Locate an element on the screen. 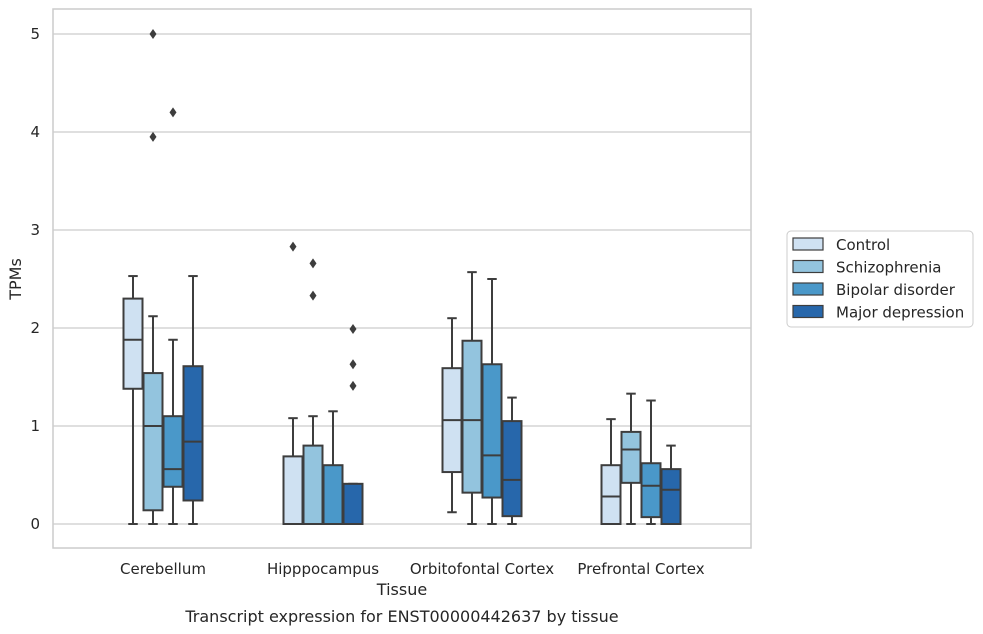  x-axis-title: Tissue is located at coordinates (401, 589).